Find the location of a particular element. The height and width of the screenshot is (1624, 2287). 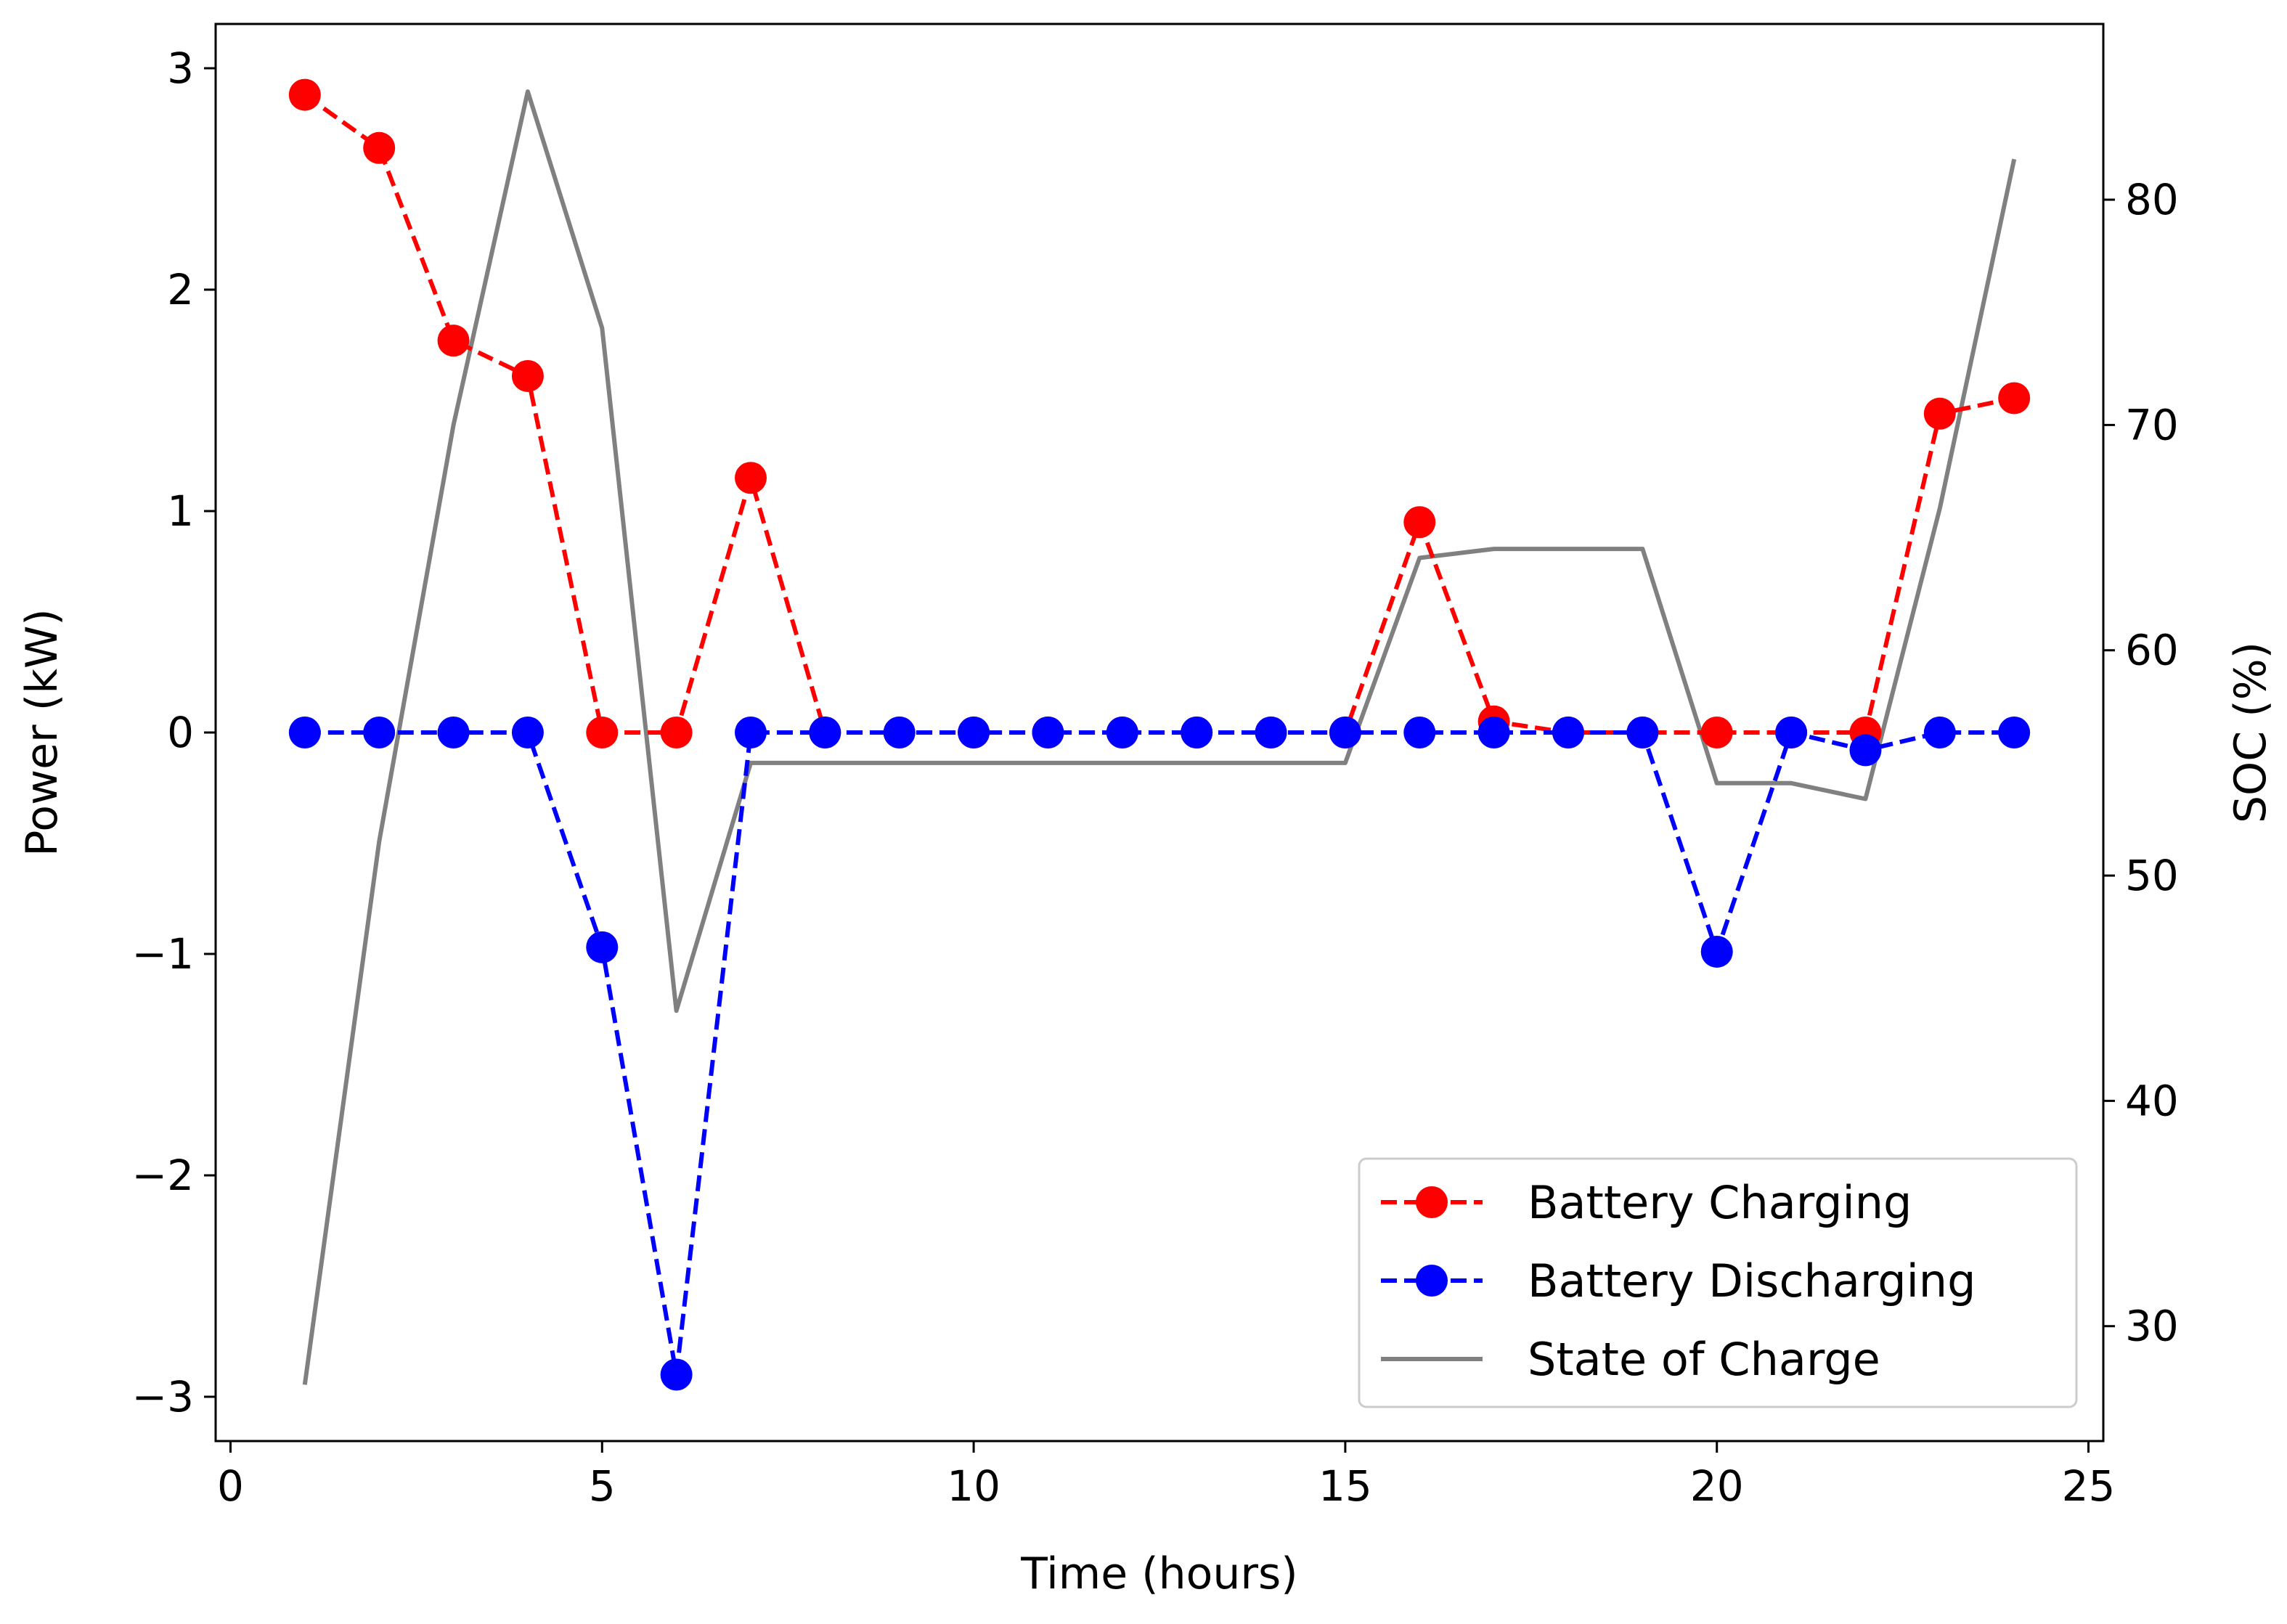

x-tick-label: 5 is located at coordinates (602, 1486).